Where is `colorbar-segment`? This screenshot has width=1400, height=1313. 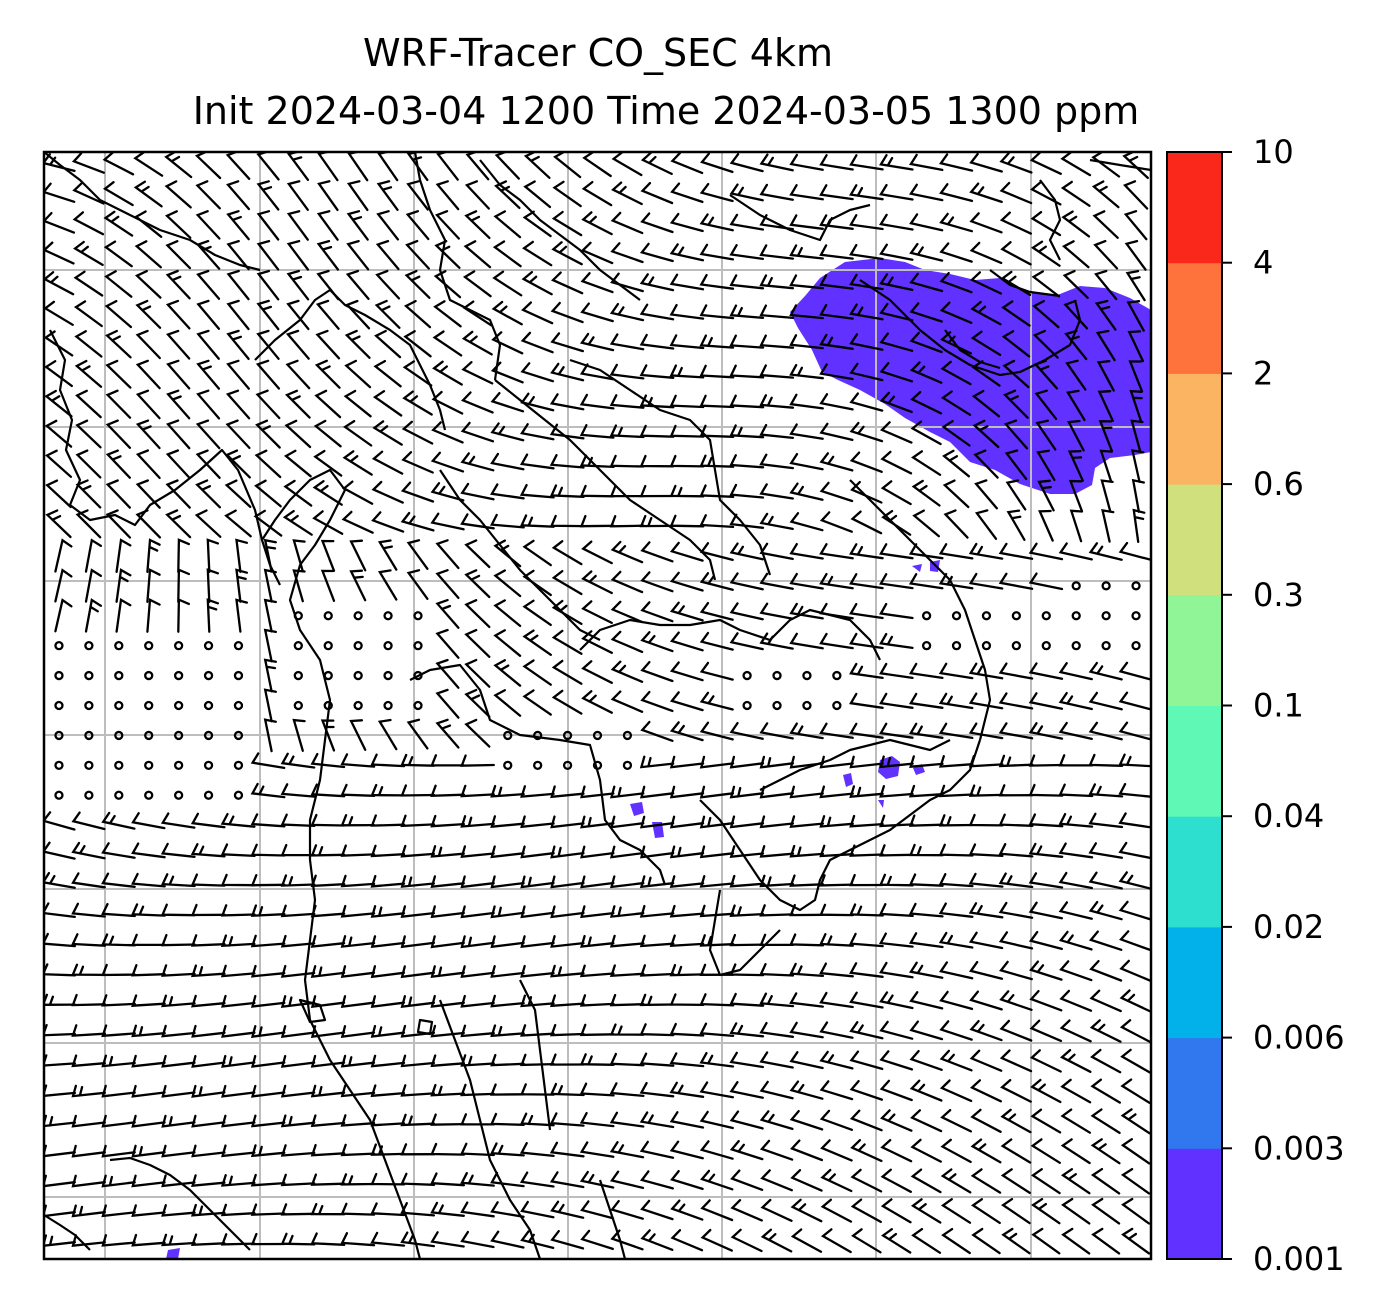 colorbar-segment is located at coordinates (1194, 1093).